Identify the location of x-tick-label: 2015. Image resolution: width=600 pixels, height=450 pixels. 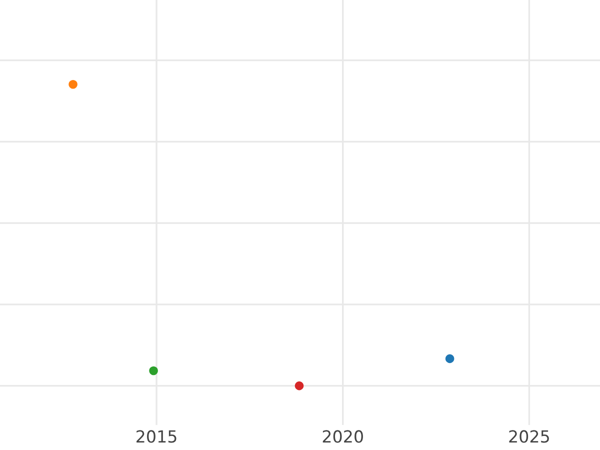
(156, 436).